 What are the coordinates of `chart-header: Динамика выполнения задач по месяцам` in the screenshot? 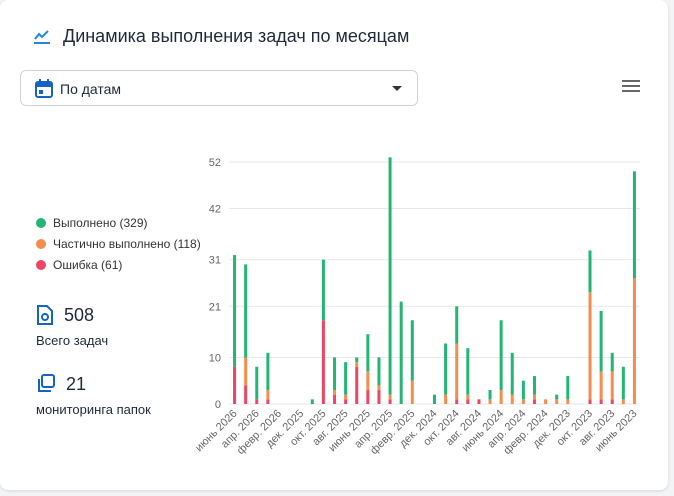 It's located at (221, 36).